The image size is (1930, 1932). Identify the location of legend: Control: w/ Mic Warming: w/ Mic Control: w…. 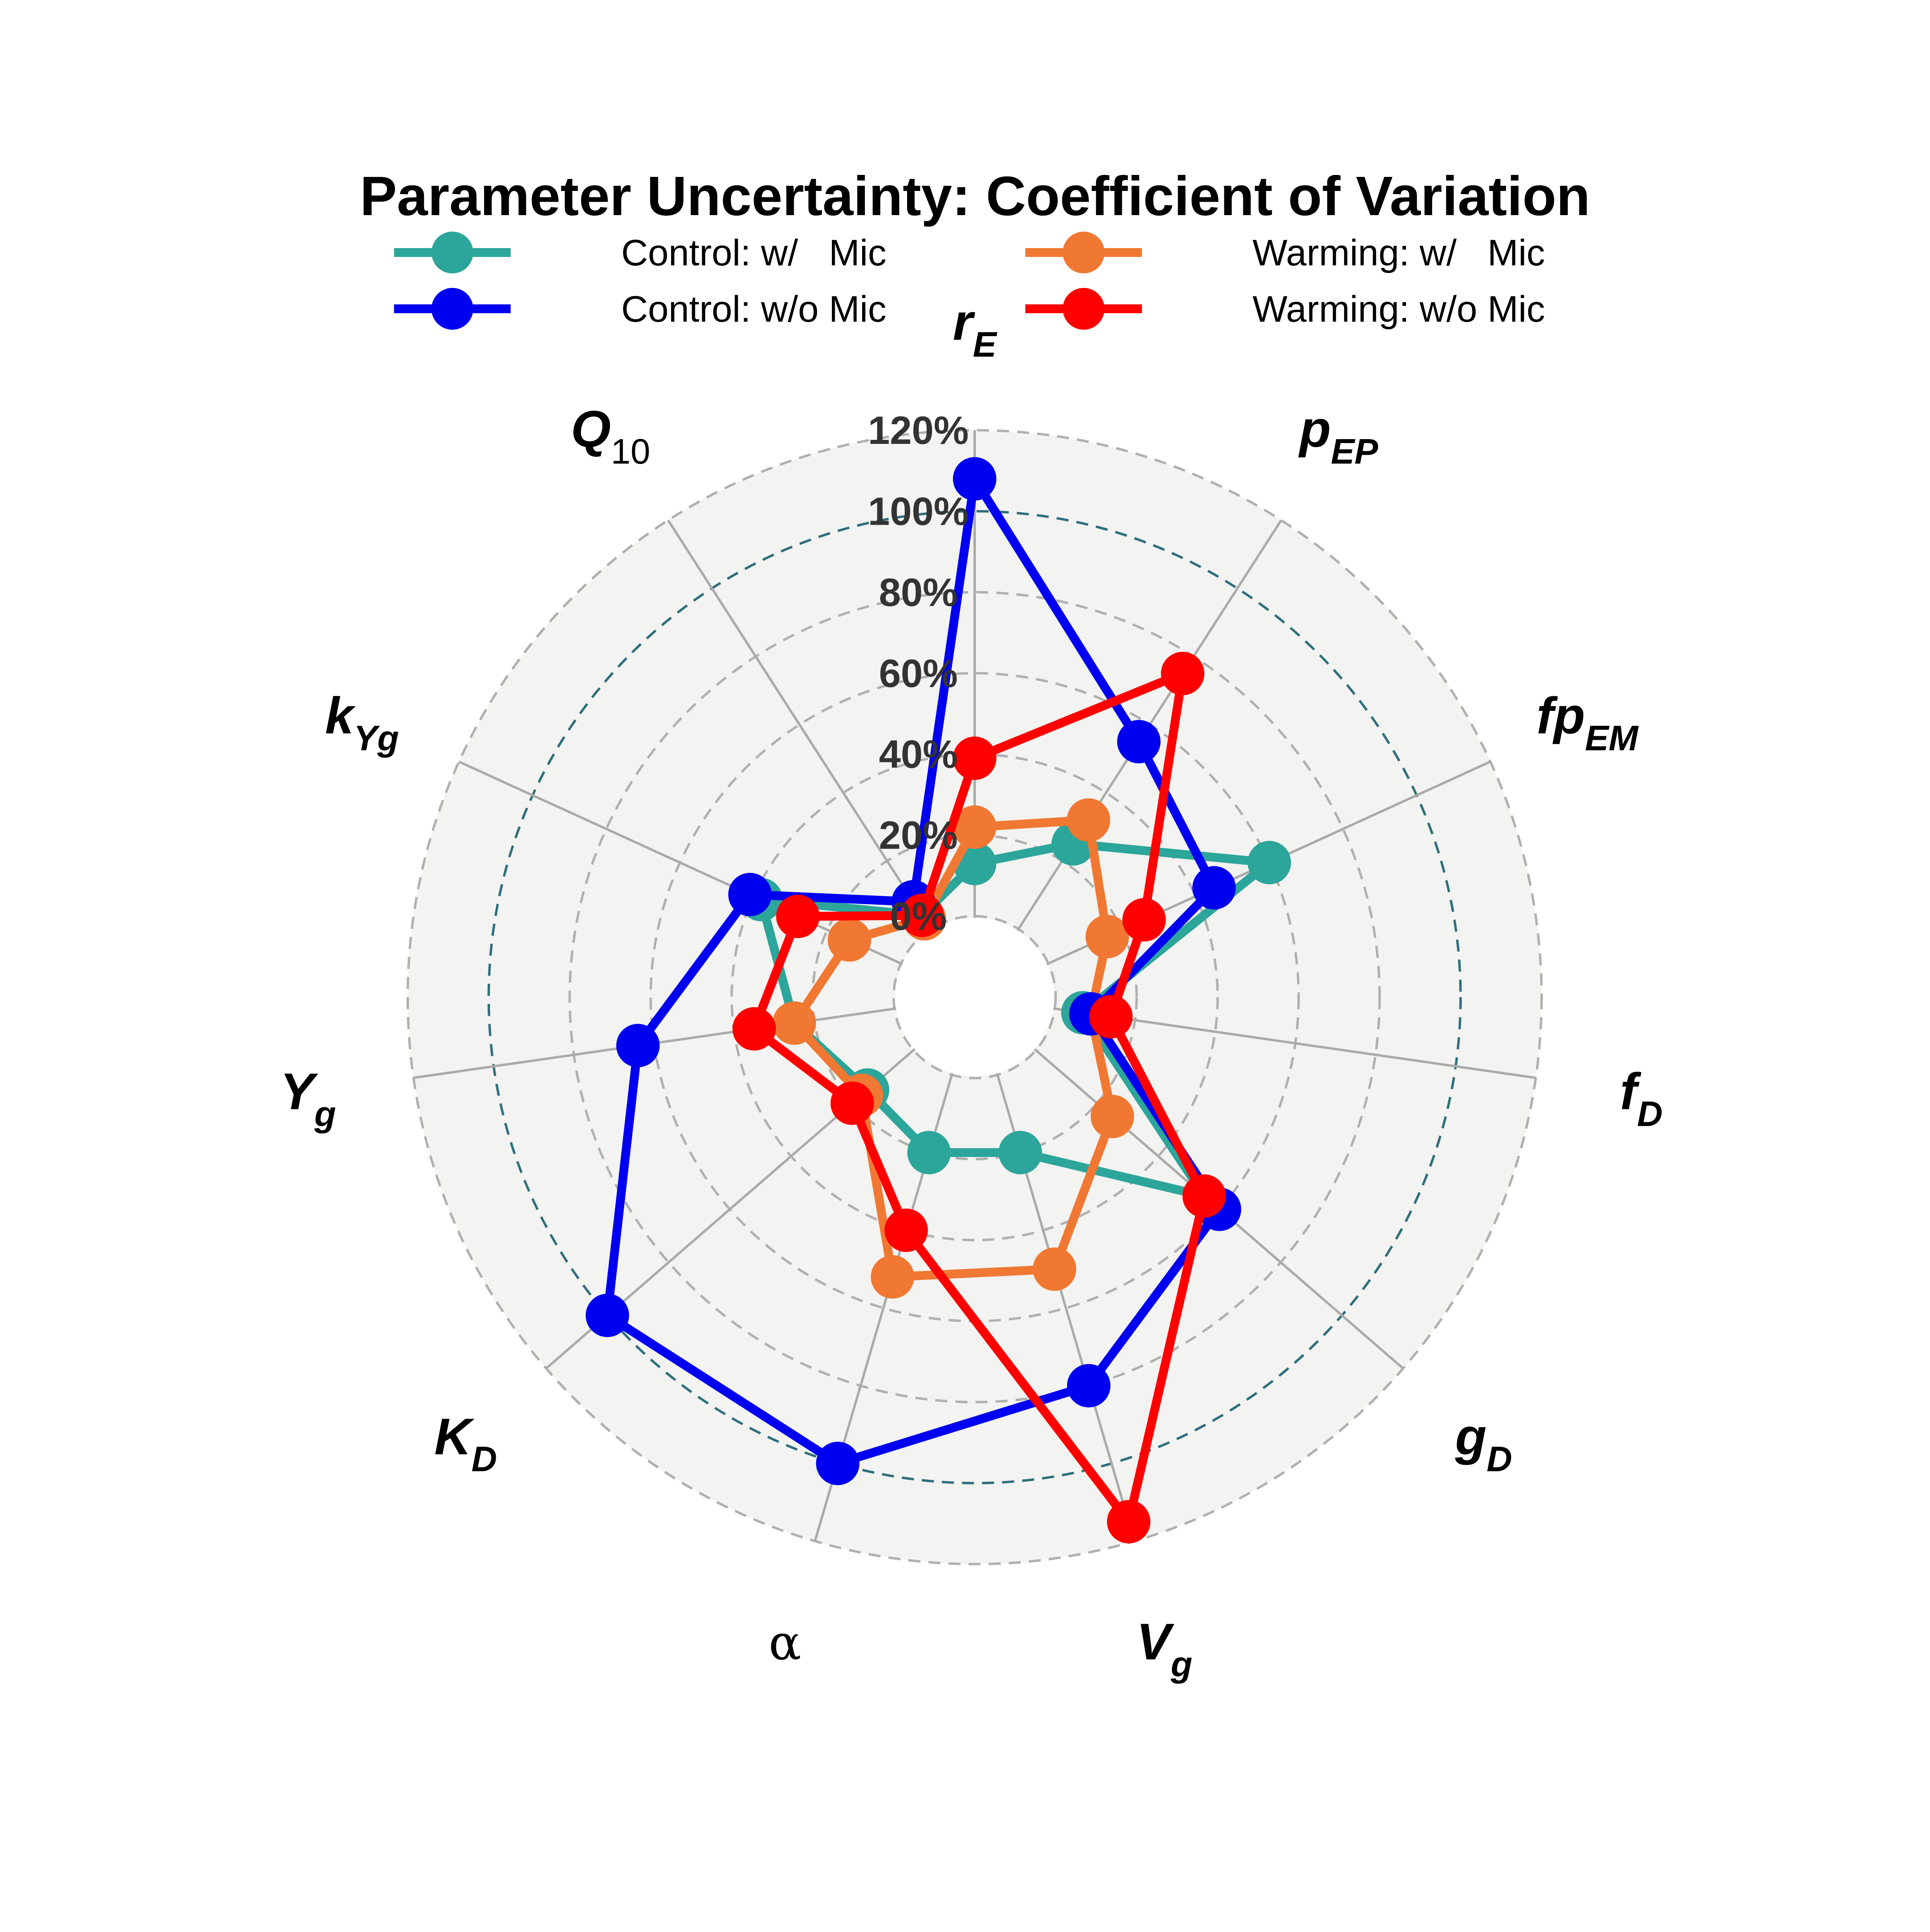
(970, 281).